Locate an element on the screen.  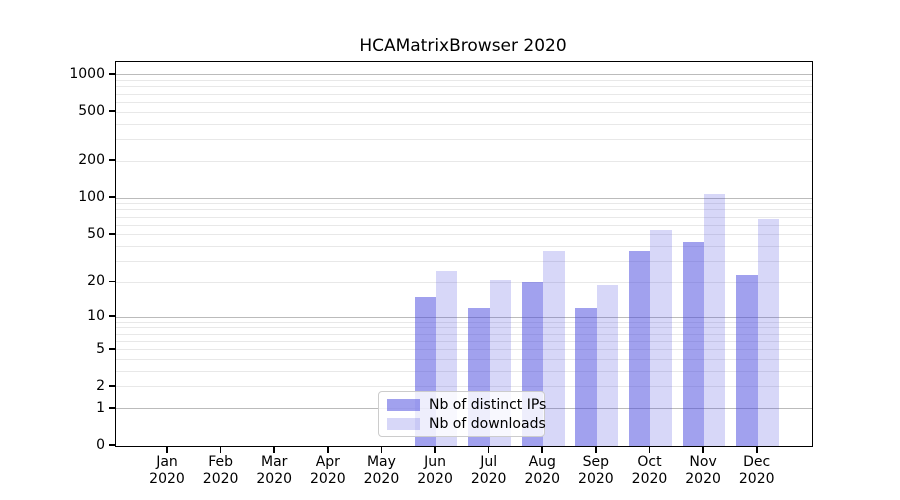
legend-item-distinct-ips: Nb of distinct IPs is located at coordinates (466, 405).